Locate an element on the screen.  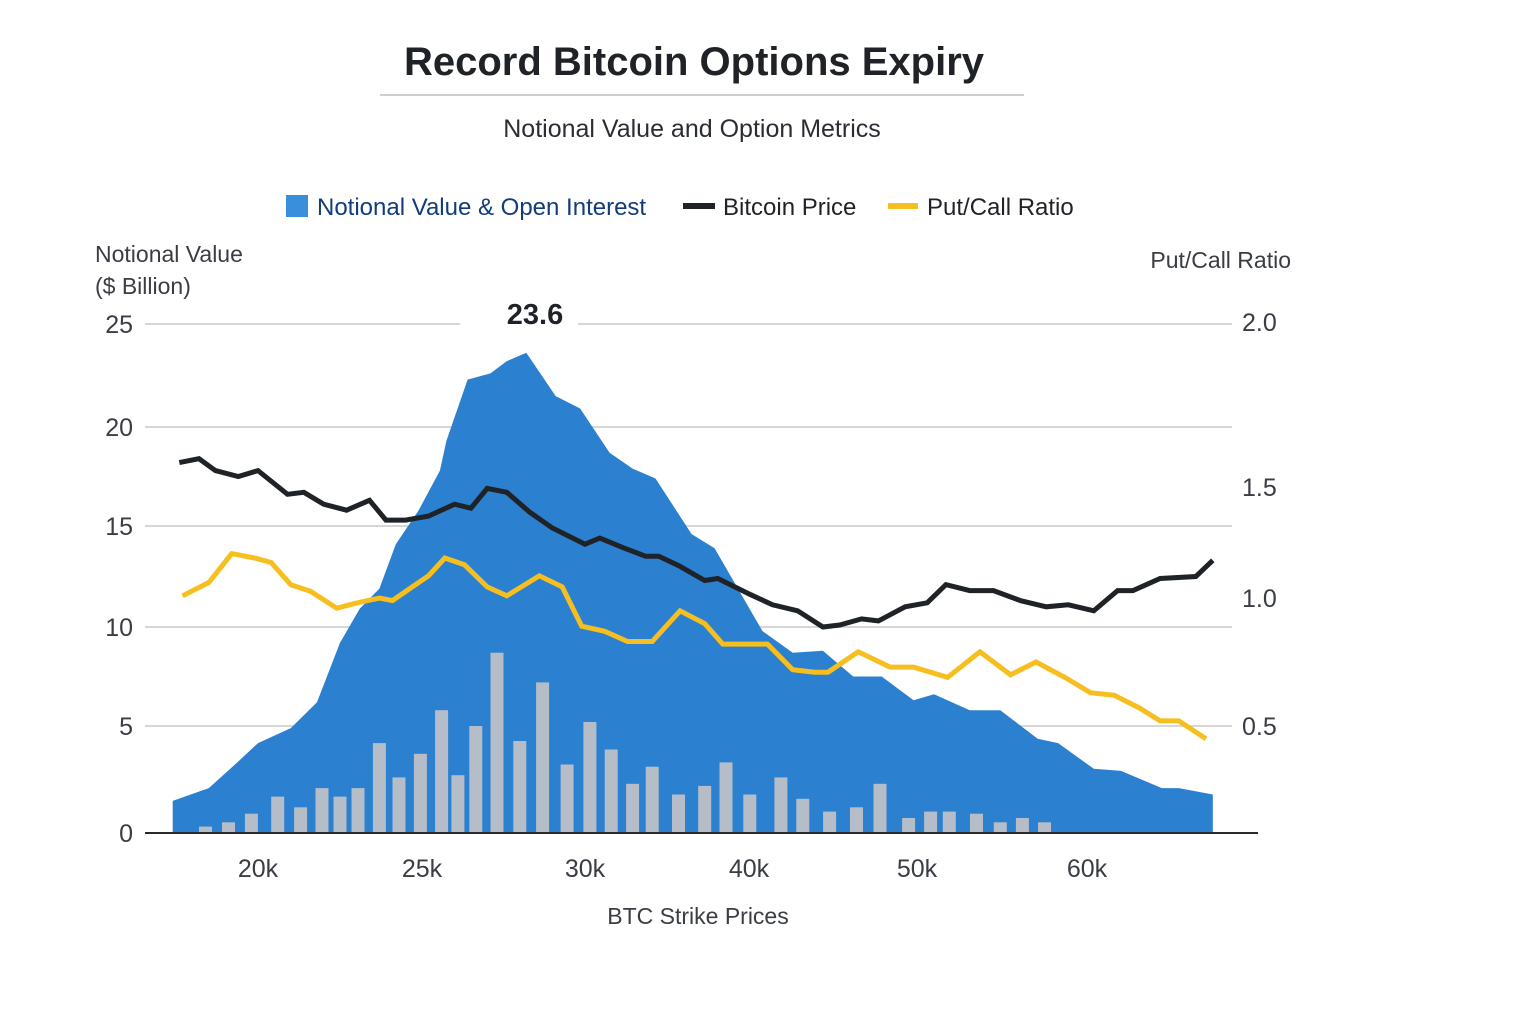
x-tick-label: 25k is located at coordinates (422, 869).